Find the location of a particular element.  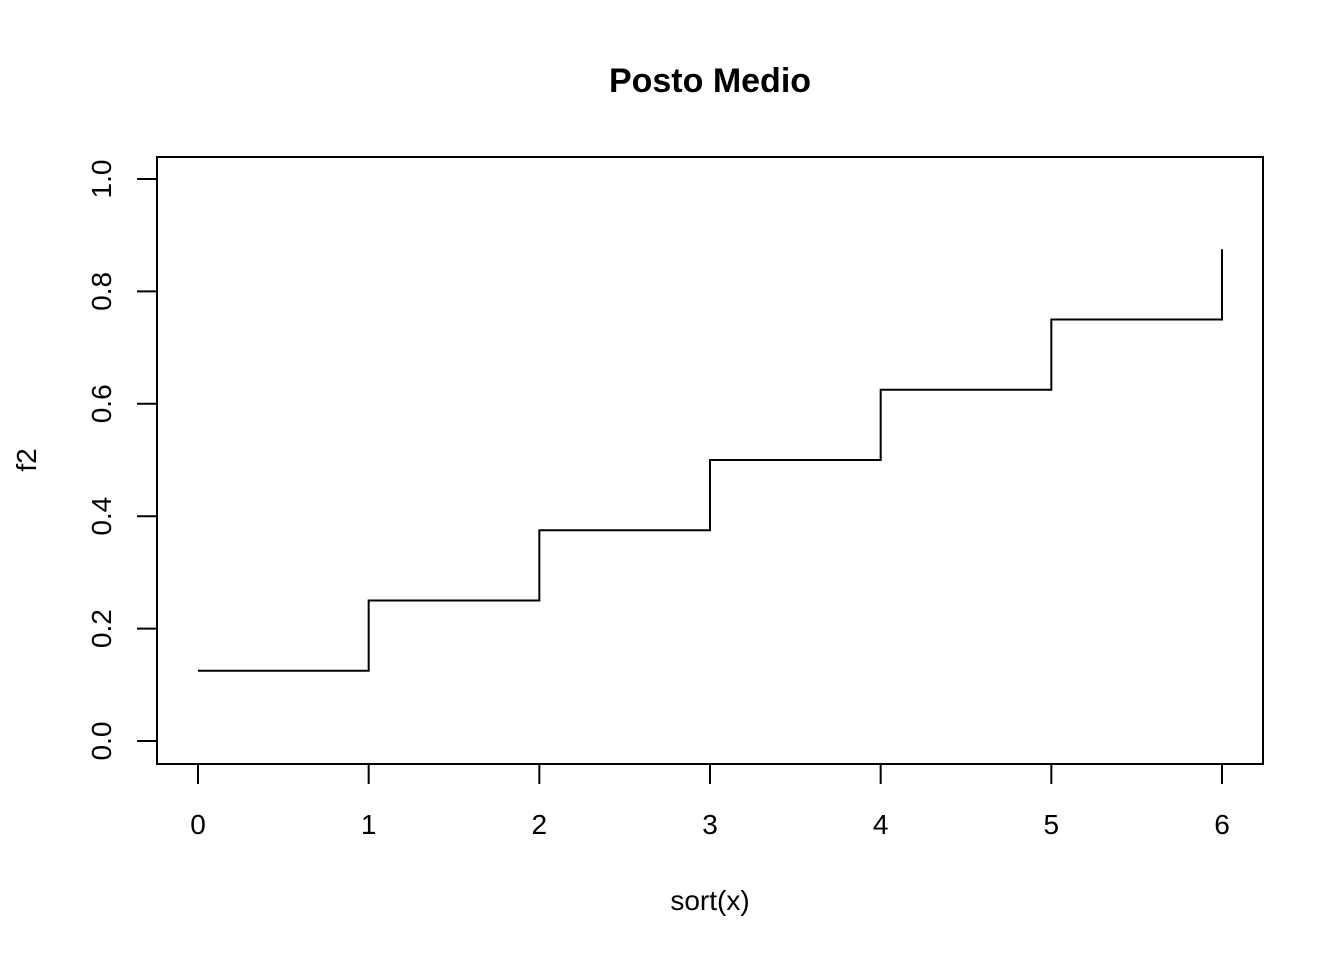

x-tick-label: 6 is located at coordinates (1222, 824).